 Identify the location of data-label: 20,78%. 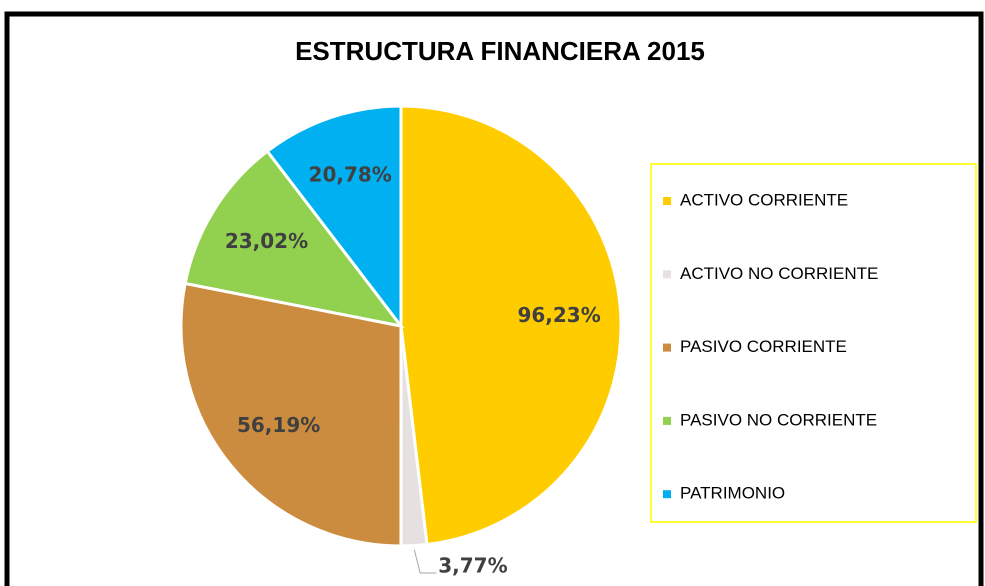
(350, 174).